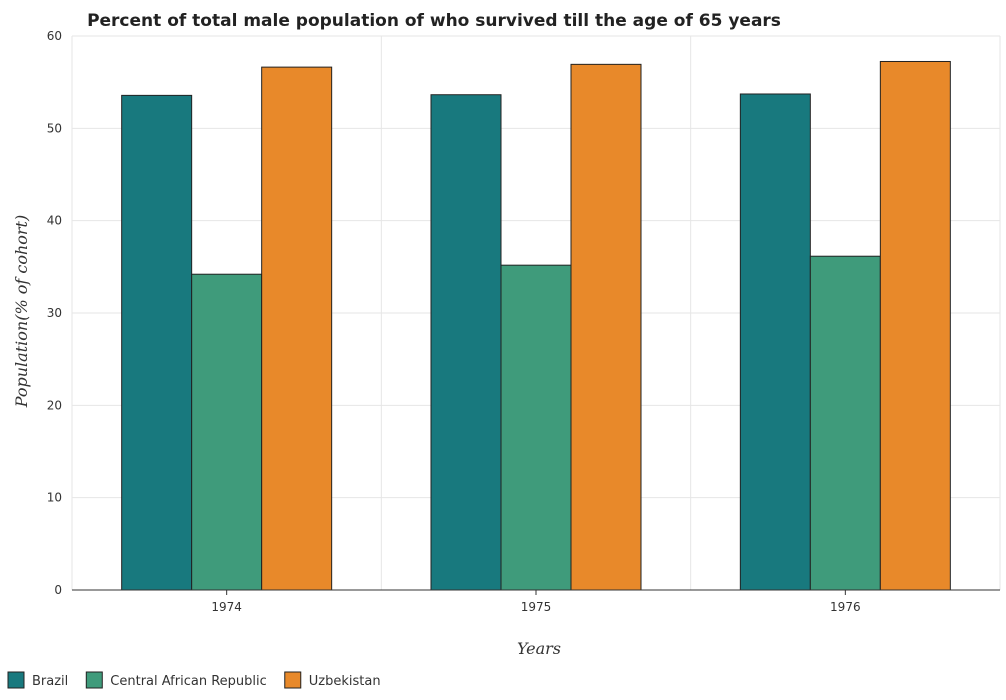  What do you see at coordinates (845, 607) in the screenshot?
I see `x-tick-label: 1976` at bounding box center [845, 607].